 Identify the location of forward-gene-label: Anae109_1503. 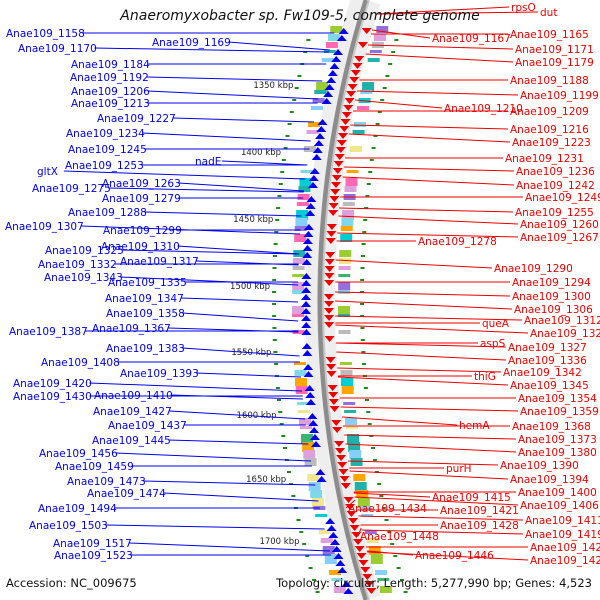
(68, 526).